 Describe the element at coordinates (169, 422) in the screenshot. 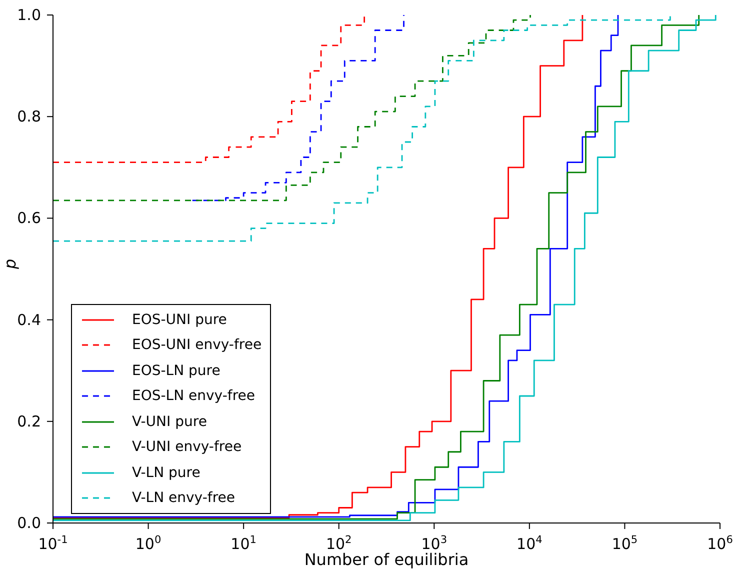

I see `legend-label: V-UNI pure` at that location.